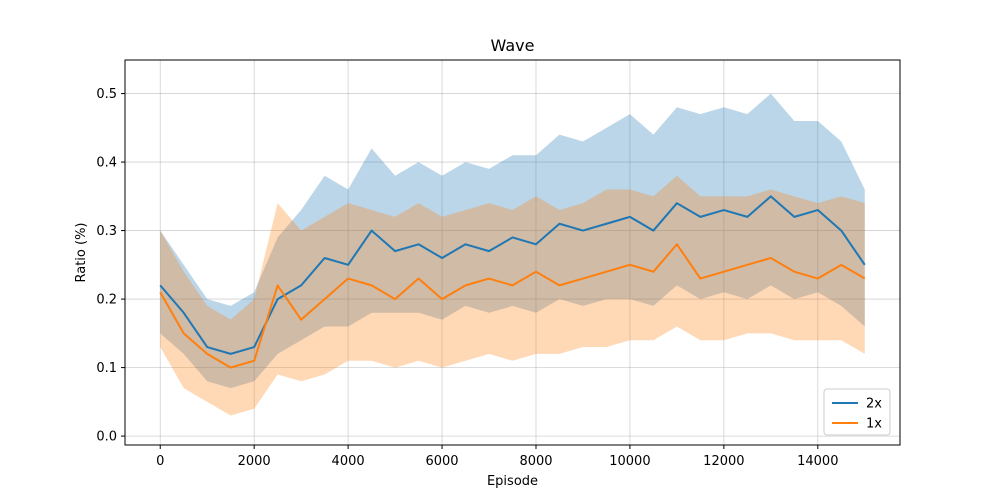 The image size is (1000, 500). What do you see at coordinates (106, 163) in the screenshot?
I see `y-tick-label: 0.4` at bounding box center [106, 163].